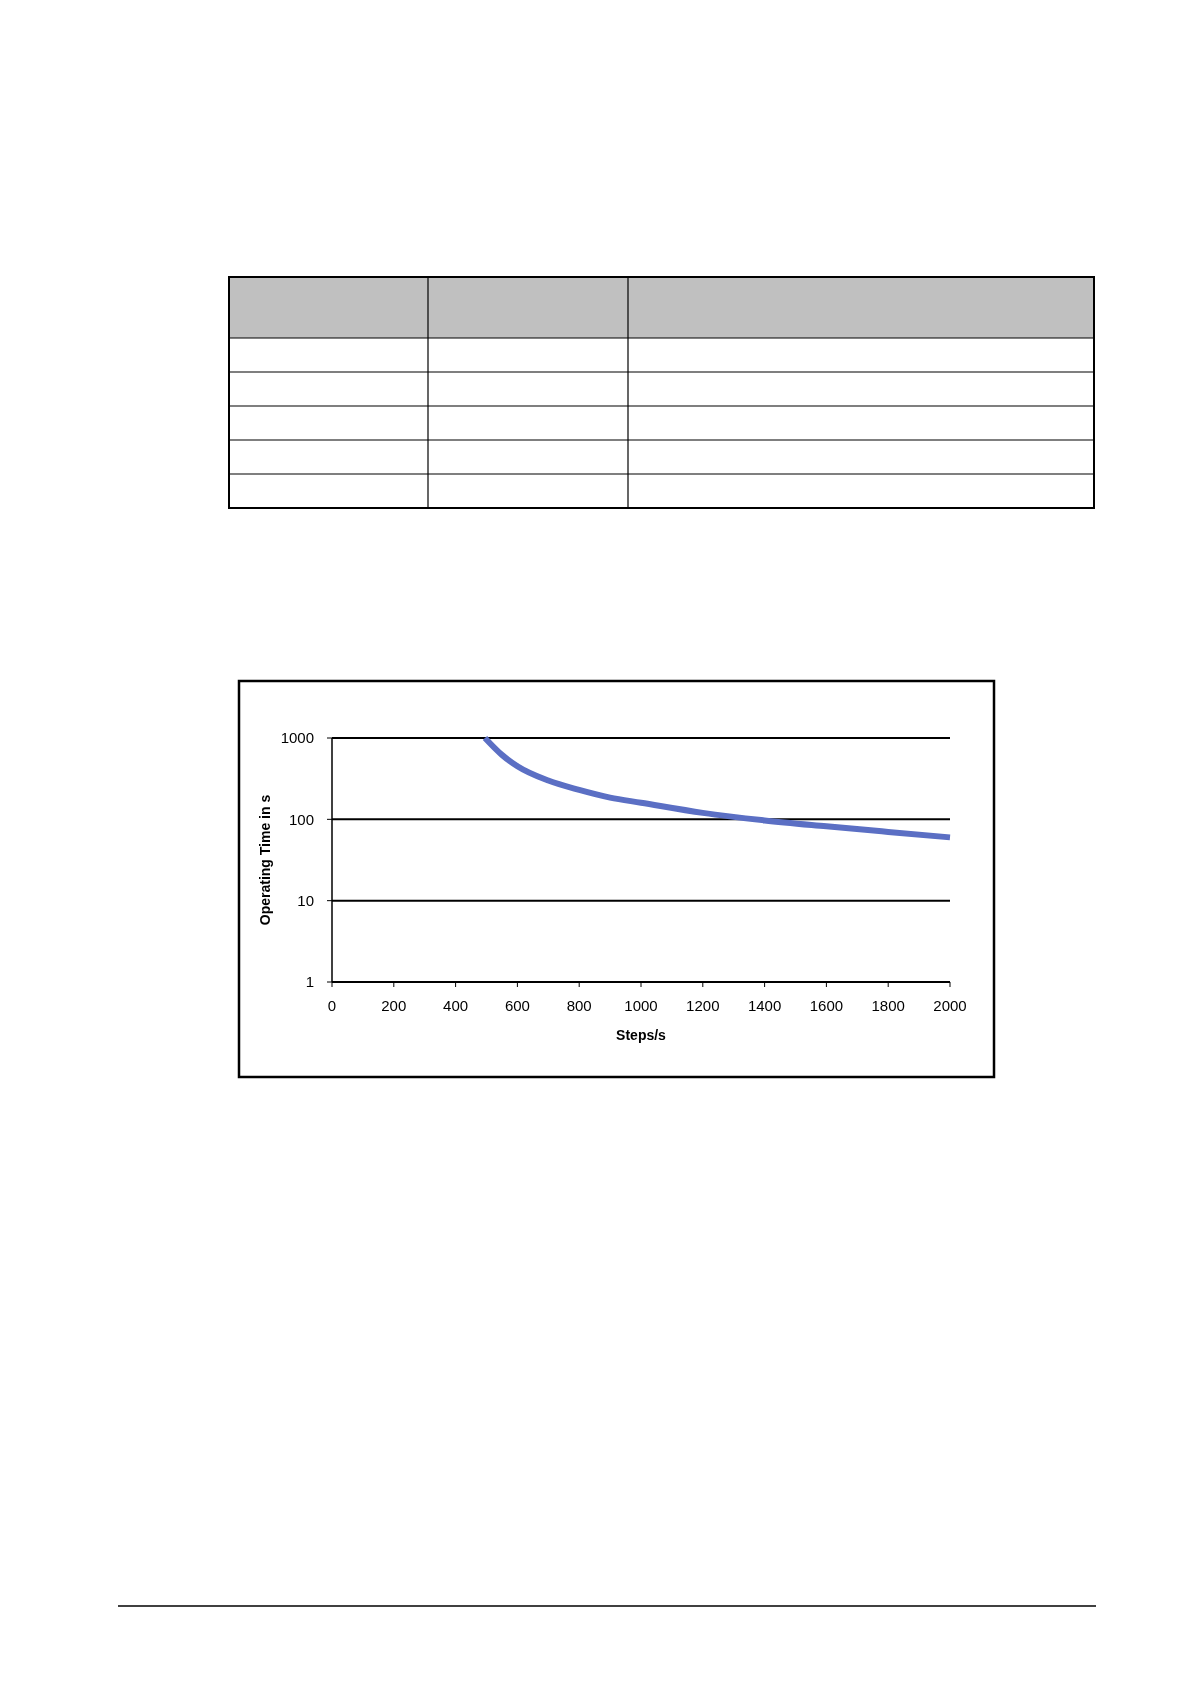 This screenshot has width=1191, height=1683. I want to click on y-axis-title: Operating Time in s, so click(265, 860).